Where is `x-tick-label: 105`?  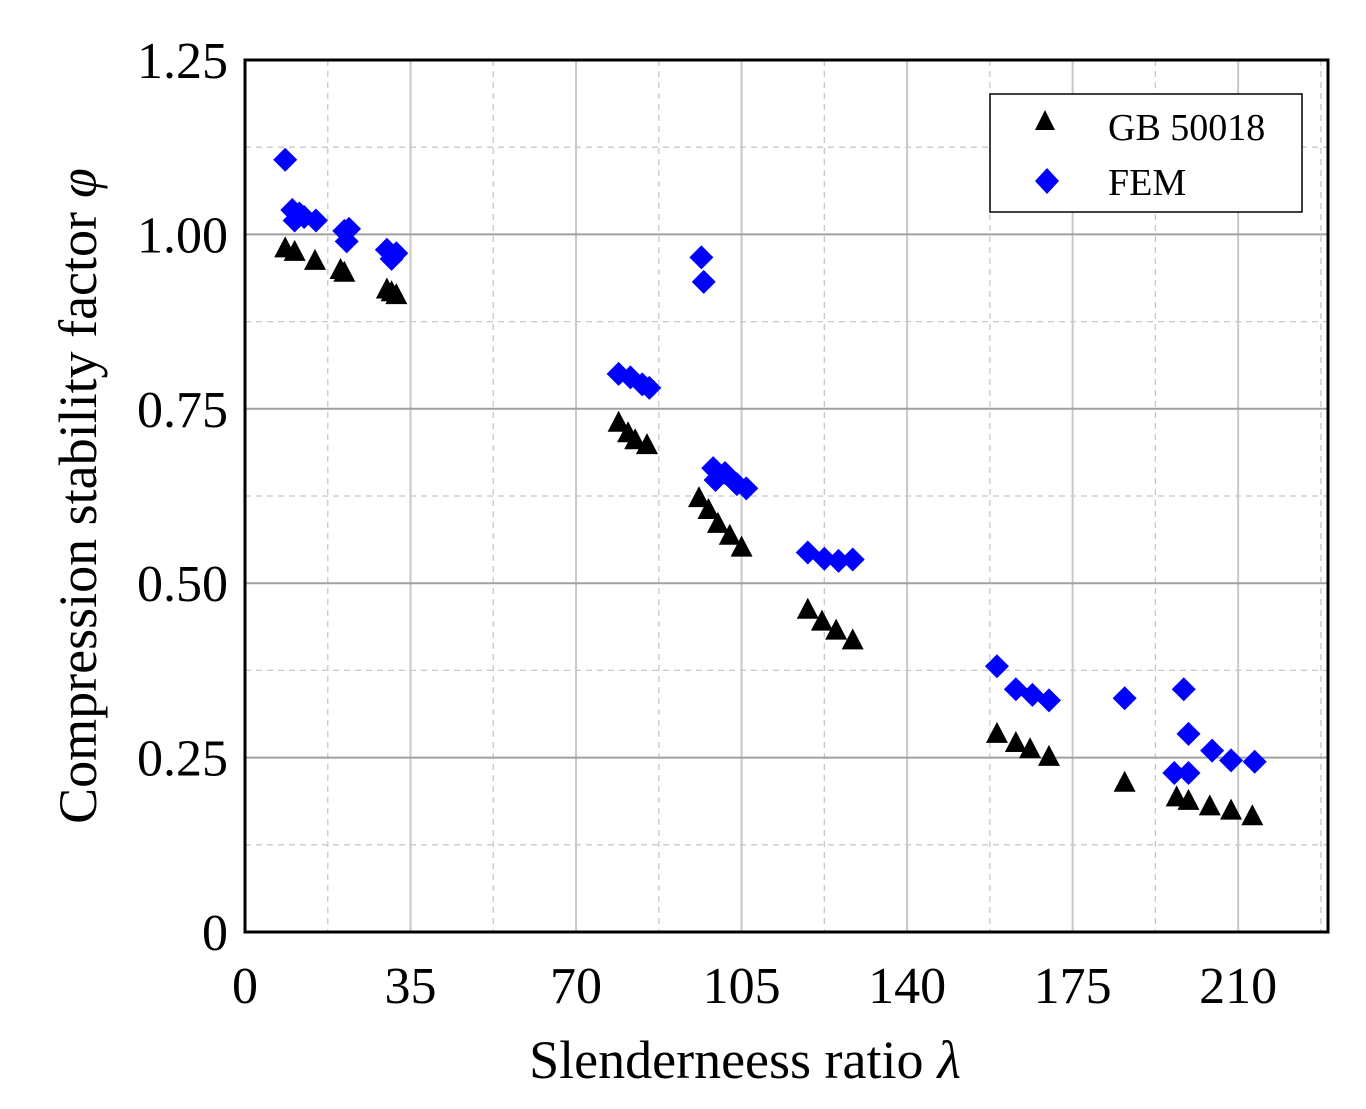 x-tick-label: 105 is located at coordinates (742, 986).